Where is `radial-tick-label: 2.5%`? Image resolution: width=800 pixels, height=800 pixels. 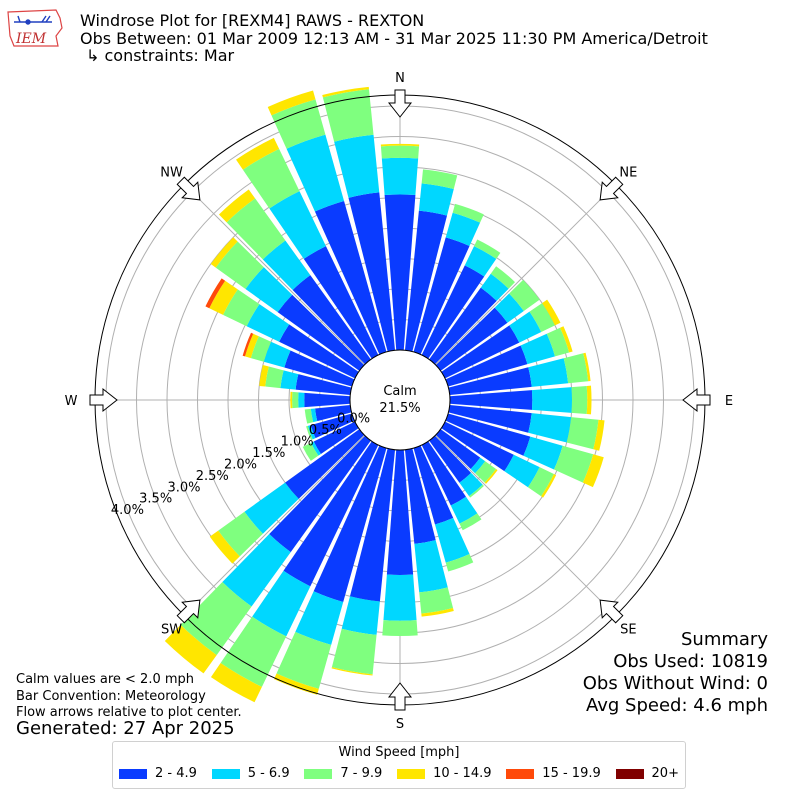 radial-tick-label: 2.5% is located at coordinates (212, 476).